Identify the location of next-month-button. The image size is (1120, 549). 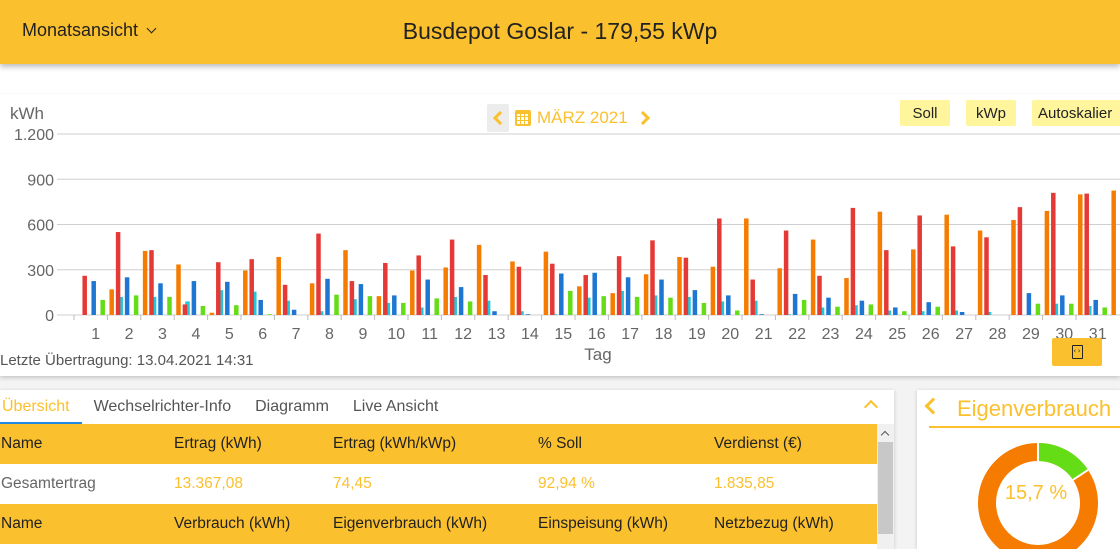
(645, 118).